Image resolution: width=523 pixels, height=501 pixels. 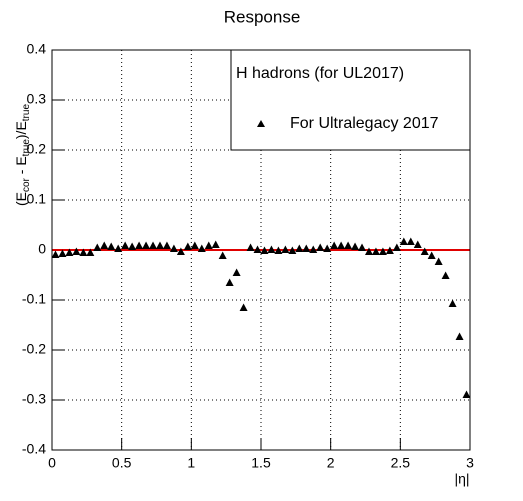 I want to click on y-tick-label: -0.1, so click(x=34, y=299).